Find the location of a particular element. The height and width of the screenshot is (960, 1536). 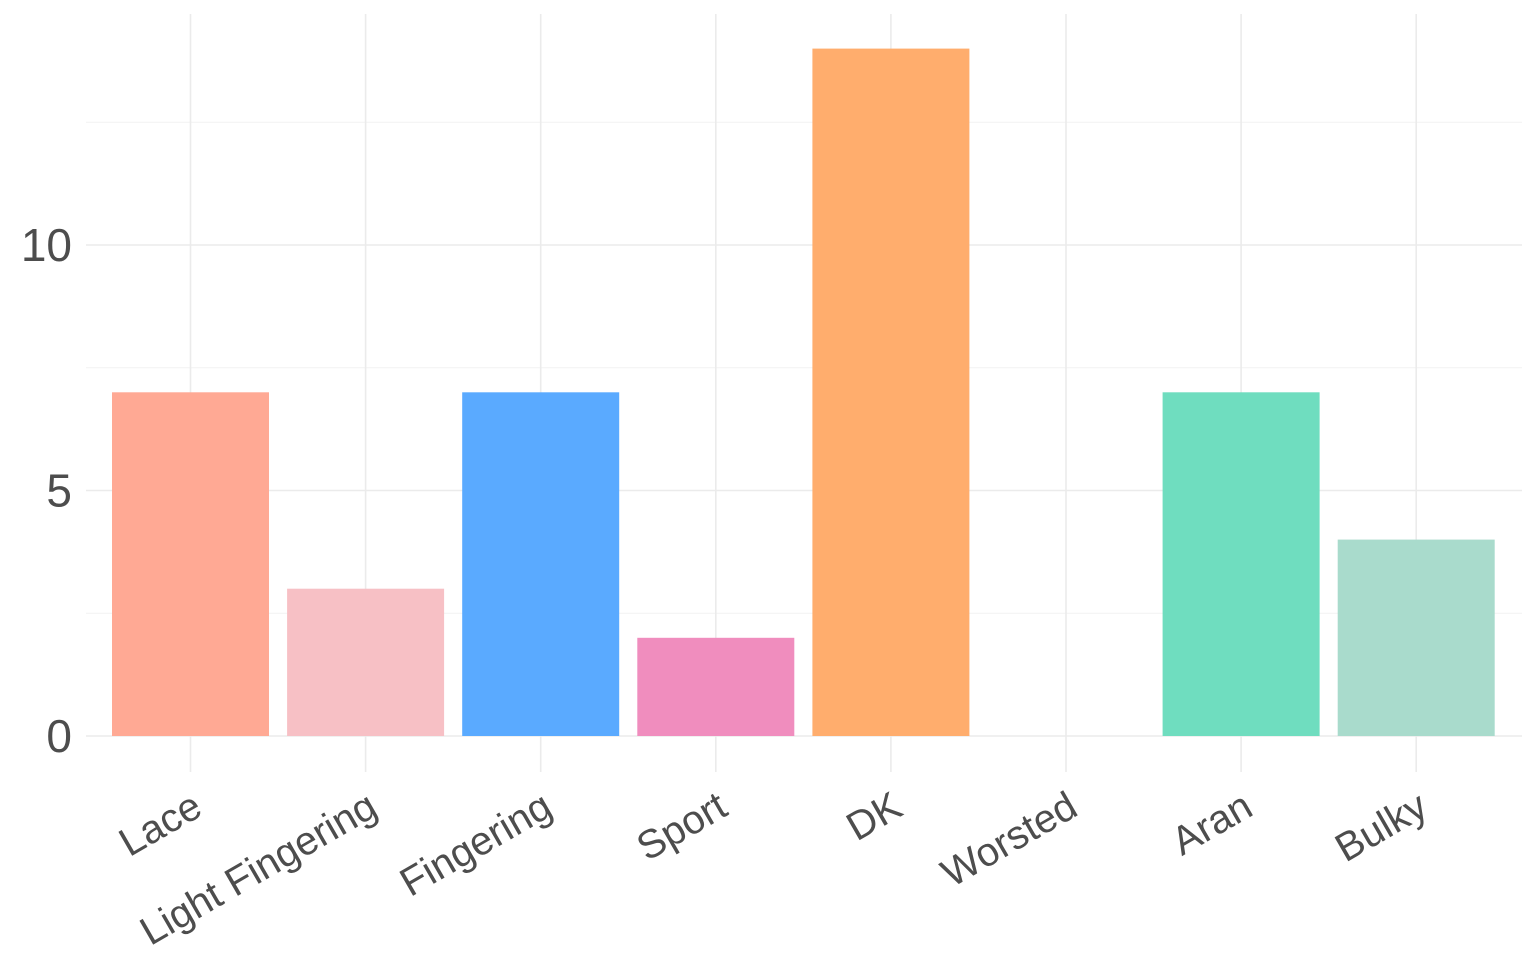

y-tick-label-1: 5 is located at coordinates (59, 491).